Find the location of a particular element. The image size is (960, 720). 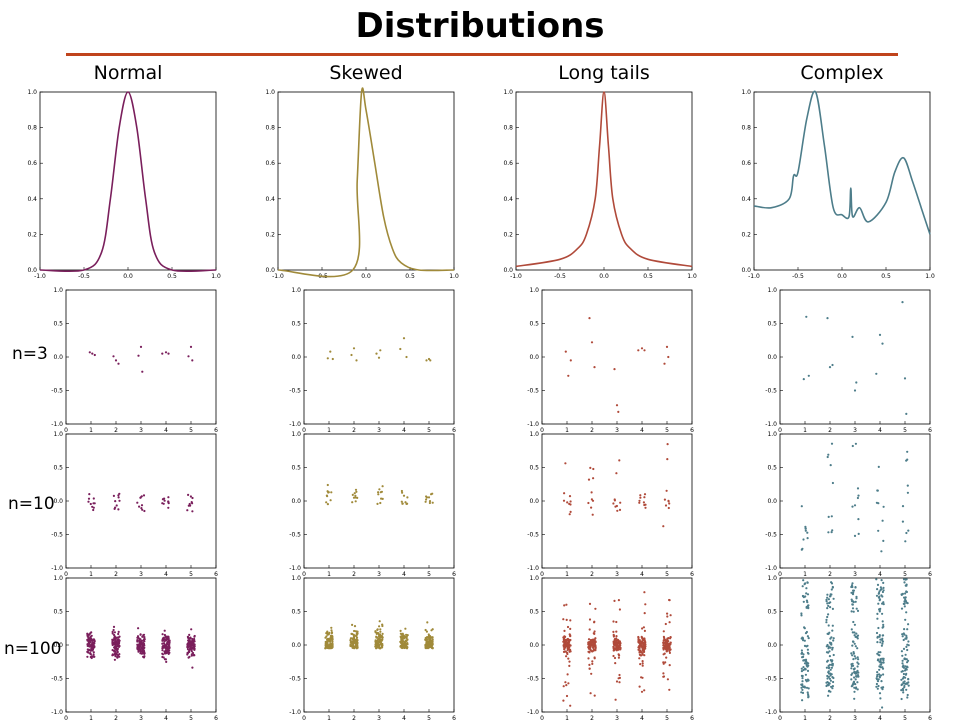

scatter-complex-n100-xtick-label: 3 is located at coordinates (855, 717).